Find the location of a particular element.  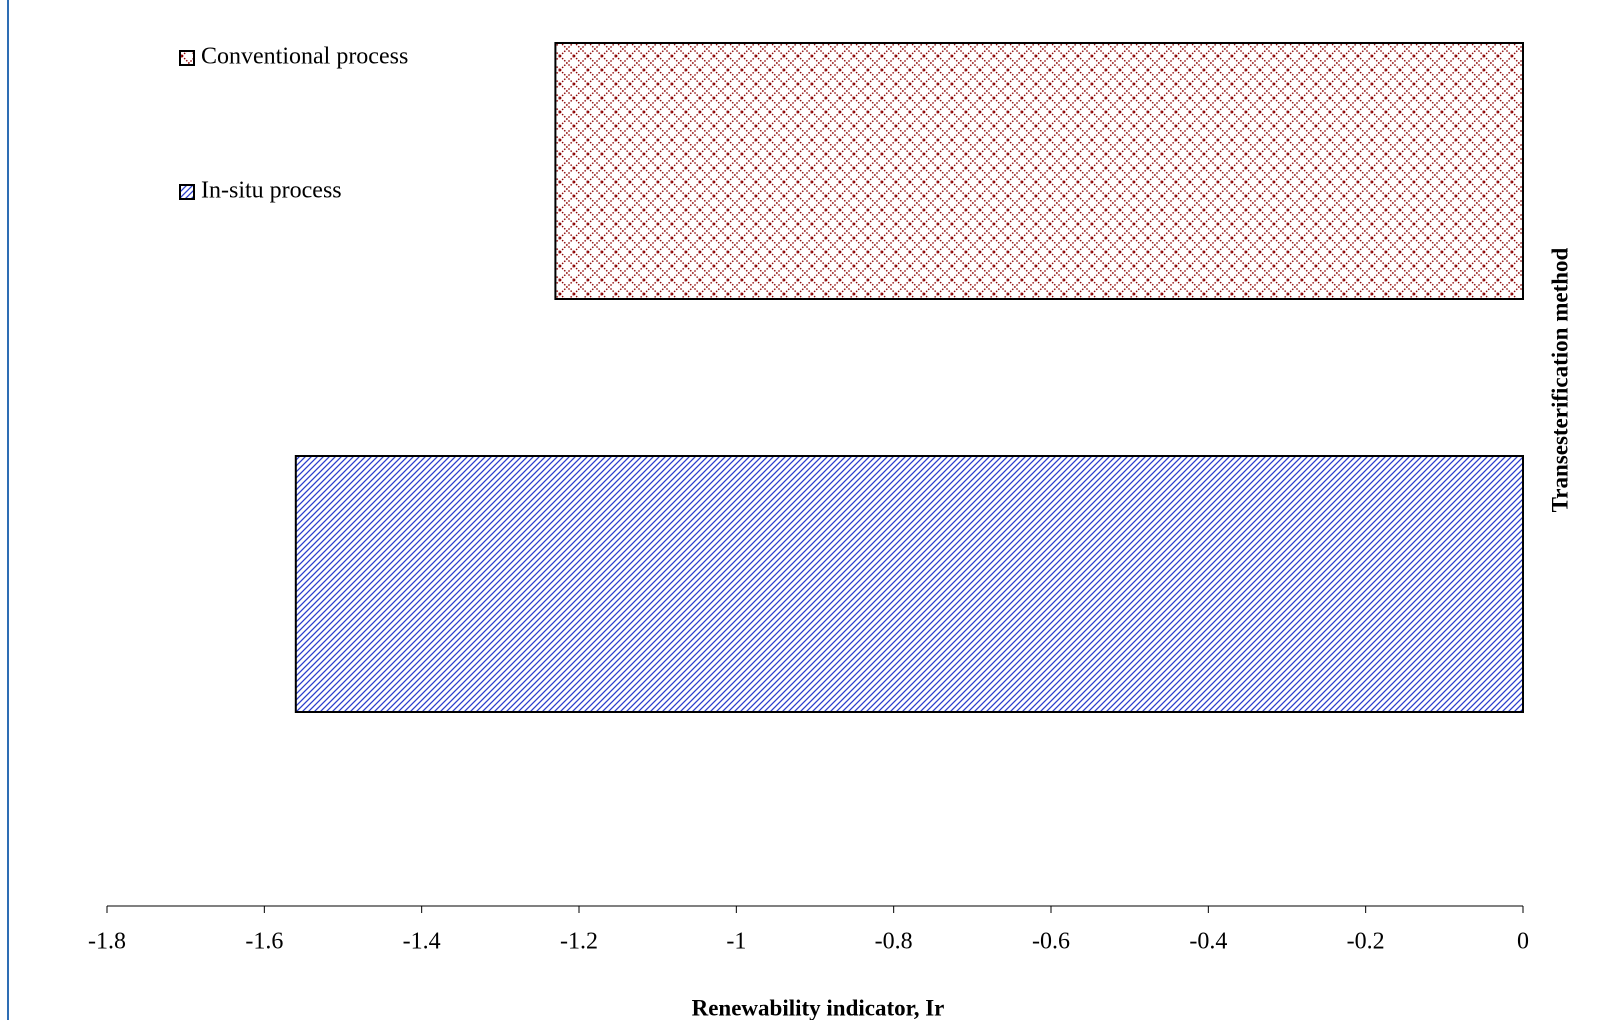

x-tick-label: -0.8 is located at coordinates (894, 942).